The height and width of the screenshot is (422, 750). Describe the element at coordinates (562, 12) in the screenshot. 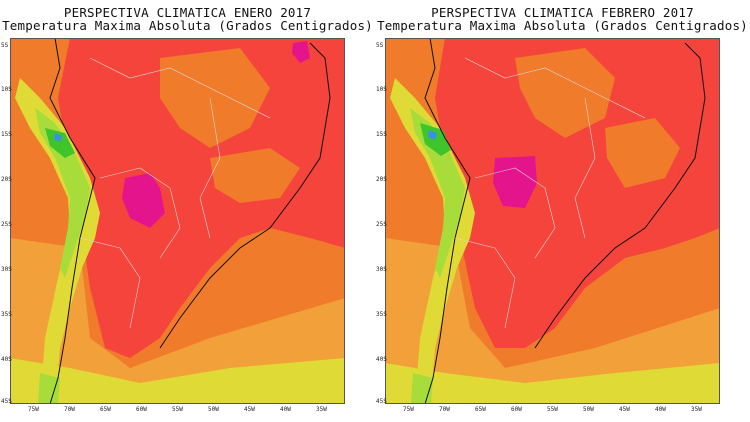

I see `map-title: PERSPECTIVA CLIMATICA FEBRERO 2017` at that location.